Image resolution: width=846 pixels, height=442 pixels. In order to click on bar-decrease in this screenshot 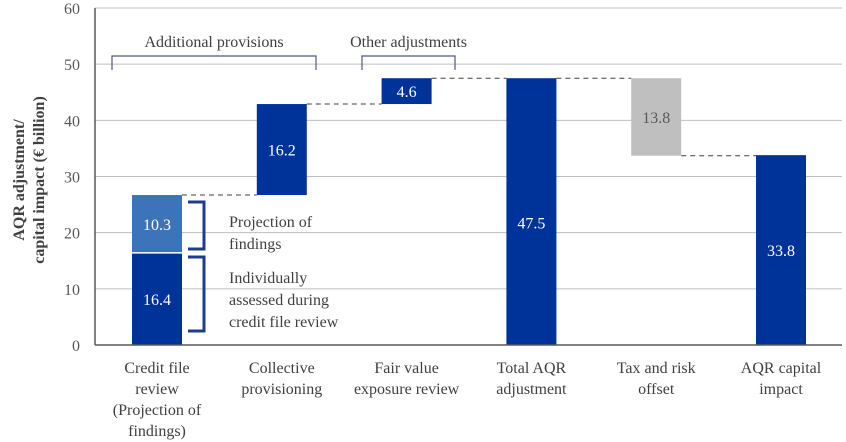, I will do `click(656, 117)`.